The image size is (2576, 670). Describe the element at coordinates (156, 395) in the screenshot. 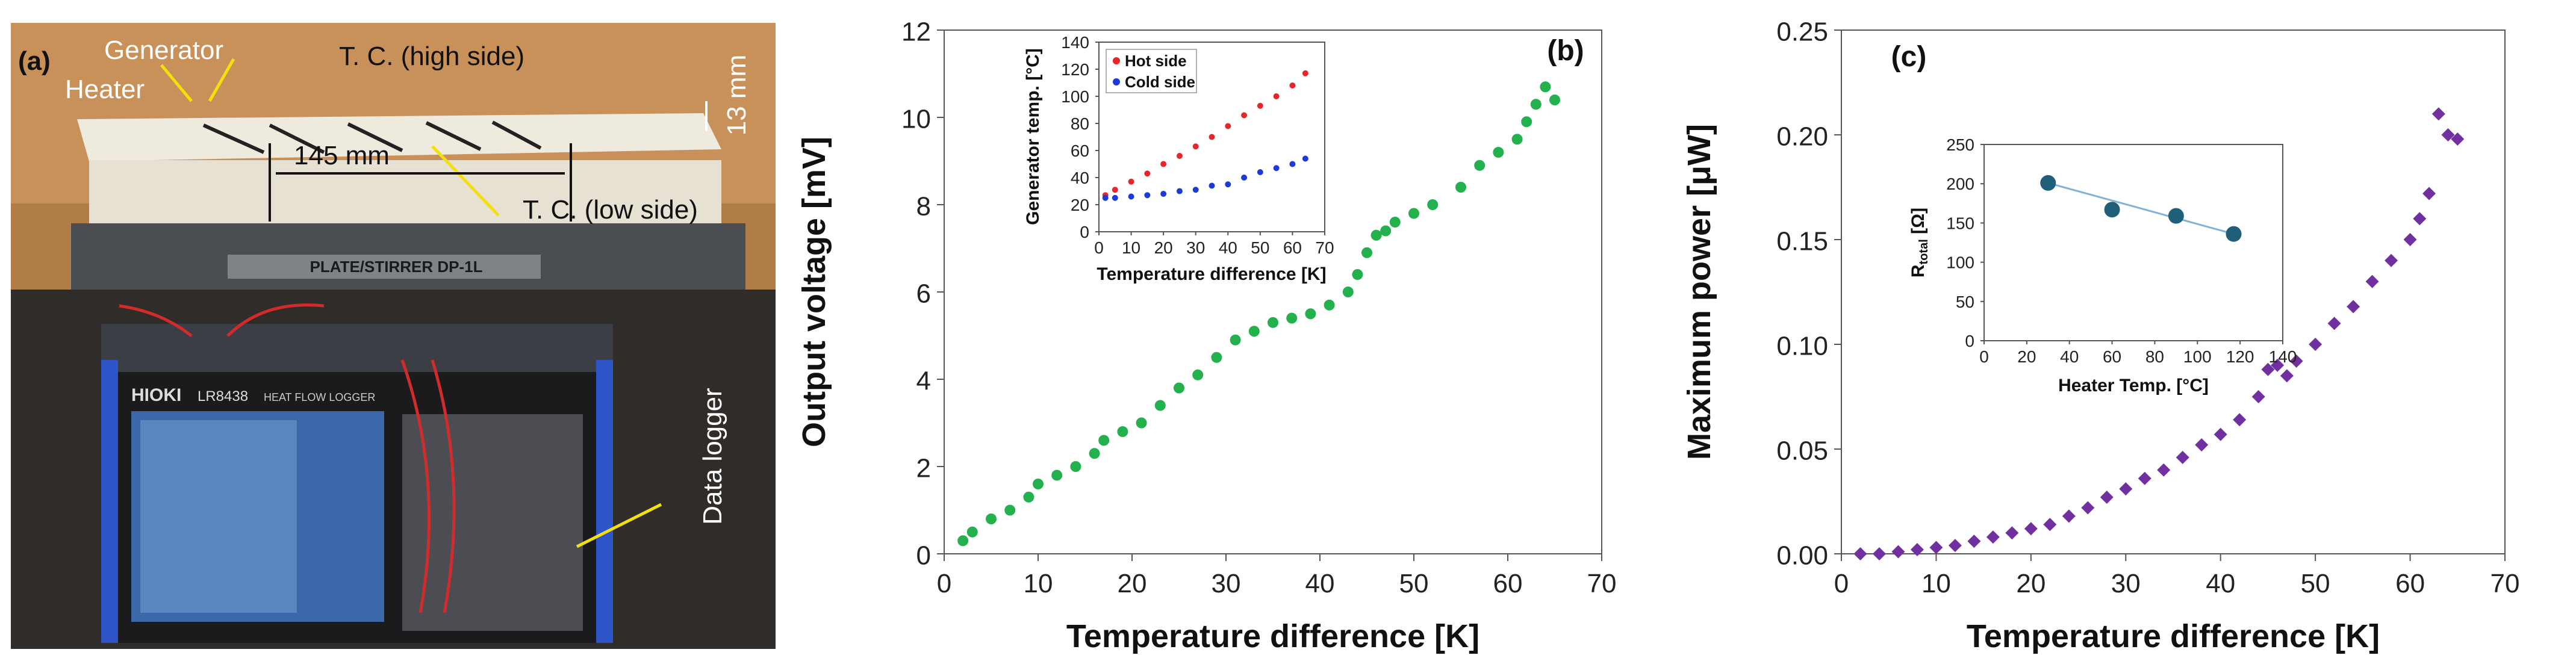

I see `logger-brand: HIOKI` at that location.